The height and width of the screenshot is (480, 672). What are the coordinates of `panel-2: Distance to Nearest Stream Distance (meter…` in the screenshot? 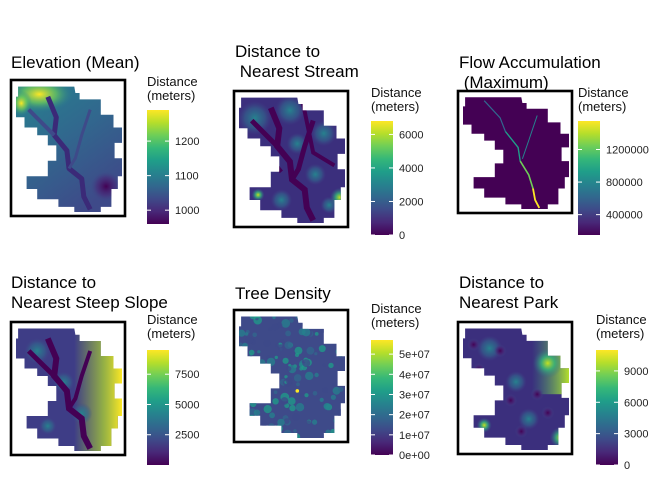 It's located at (327, 142).